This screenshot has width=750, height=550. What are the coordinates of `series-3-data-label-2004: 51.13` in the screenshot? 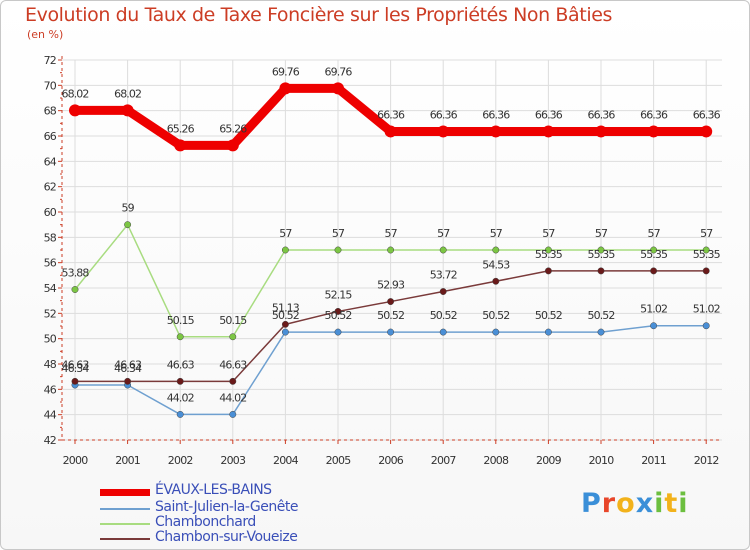 It's located at (286, 307).